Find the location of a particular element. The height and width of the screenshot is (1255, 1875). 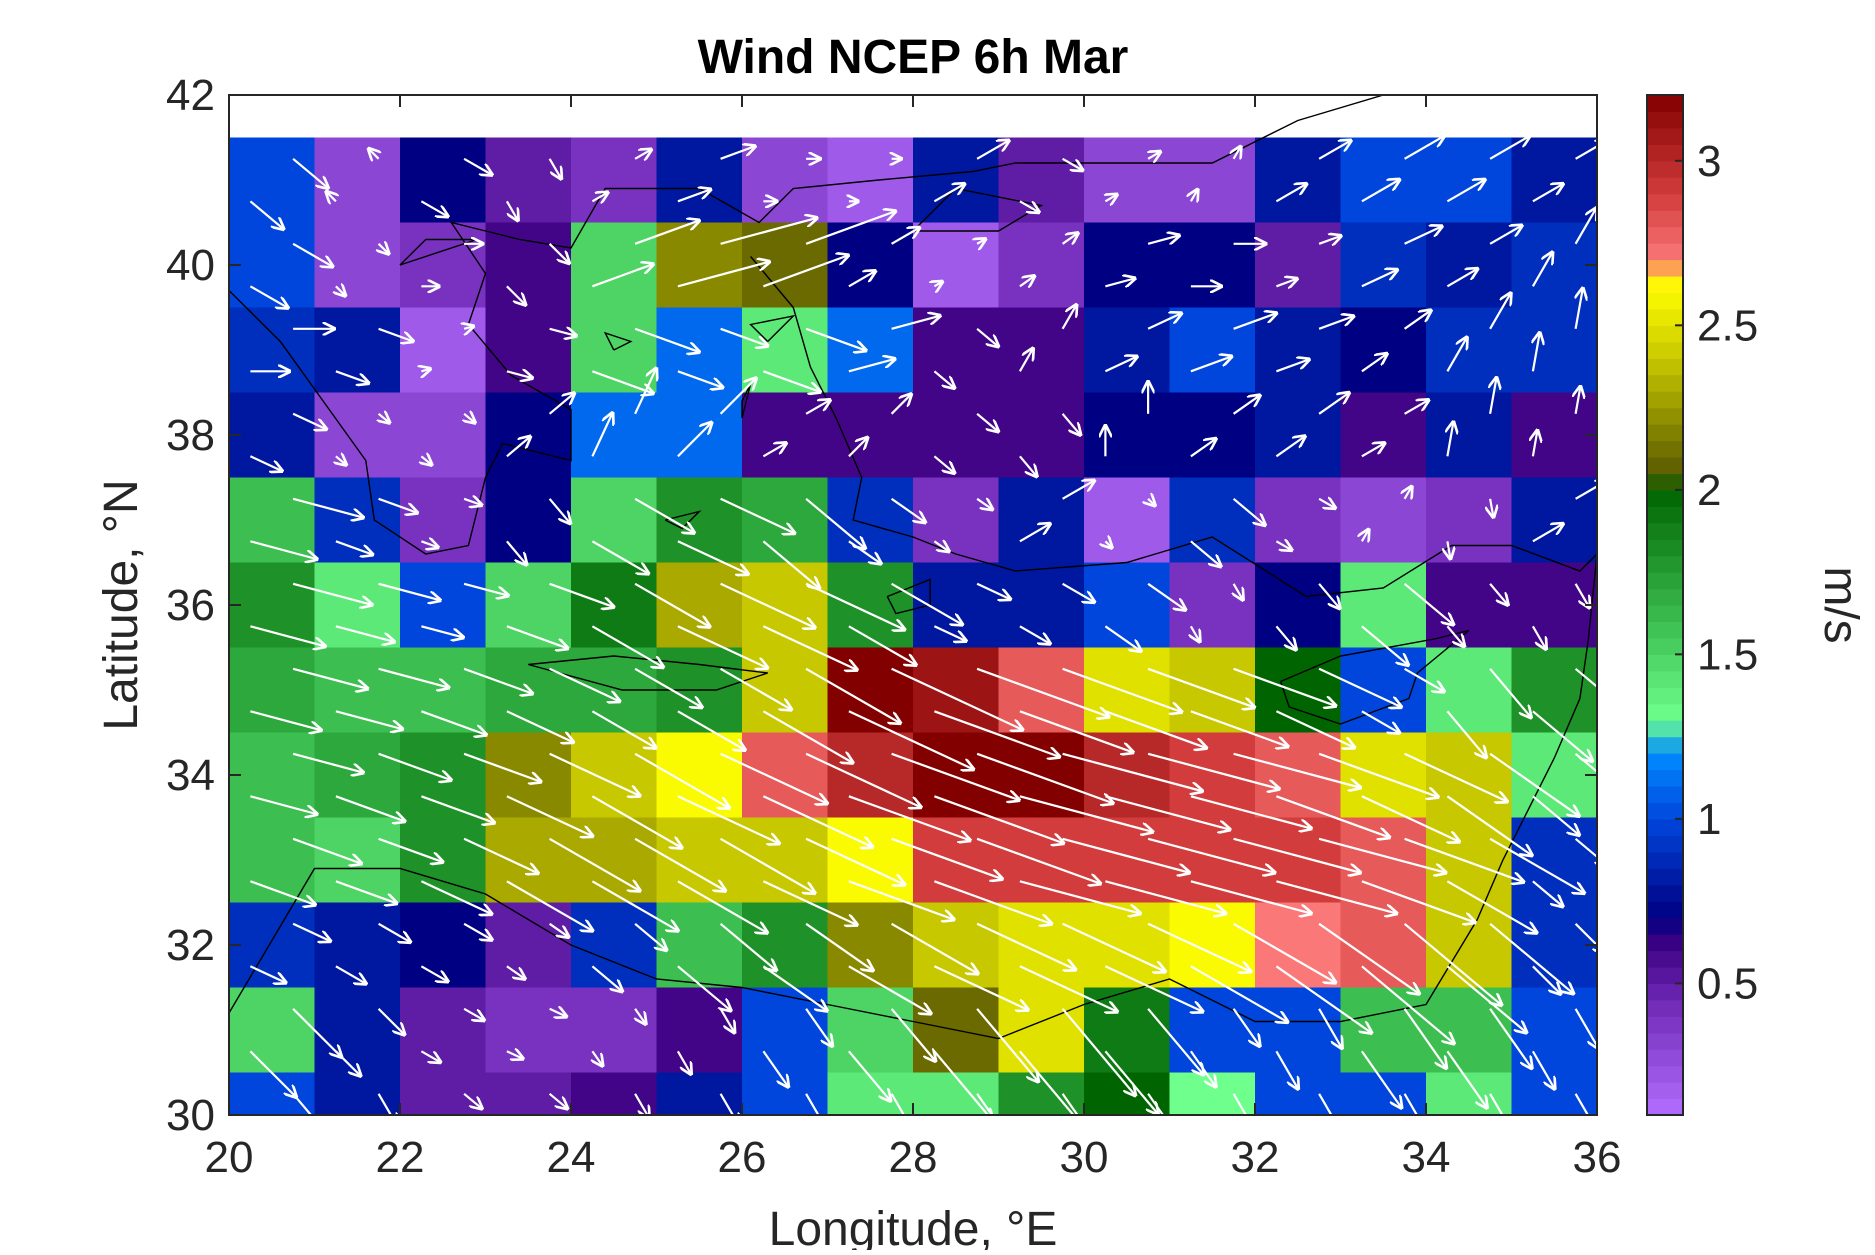

y-tick-label: 34 is located at coordinates (190, 775).